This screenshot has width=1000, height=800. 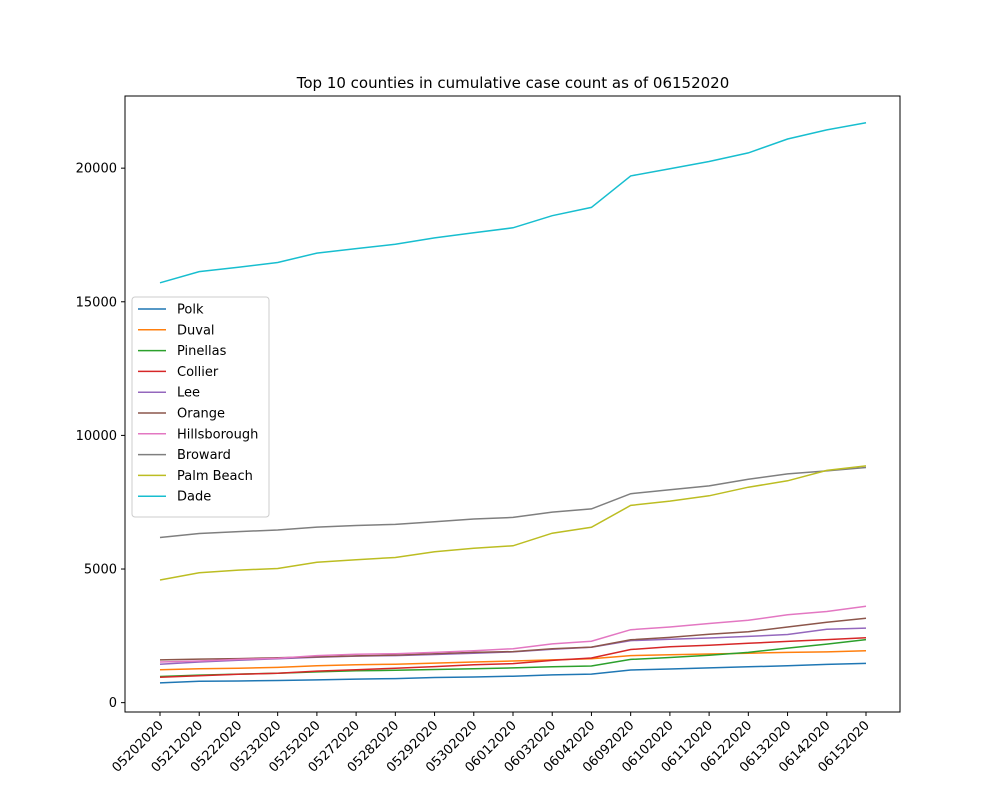 What do you see at coordinates (513, 502) in the screenshot?
I see `series-line-broward` at bounding box center [513, 502].